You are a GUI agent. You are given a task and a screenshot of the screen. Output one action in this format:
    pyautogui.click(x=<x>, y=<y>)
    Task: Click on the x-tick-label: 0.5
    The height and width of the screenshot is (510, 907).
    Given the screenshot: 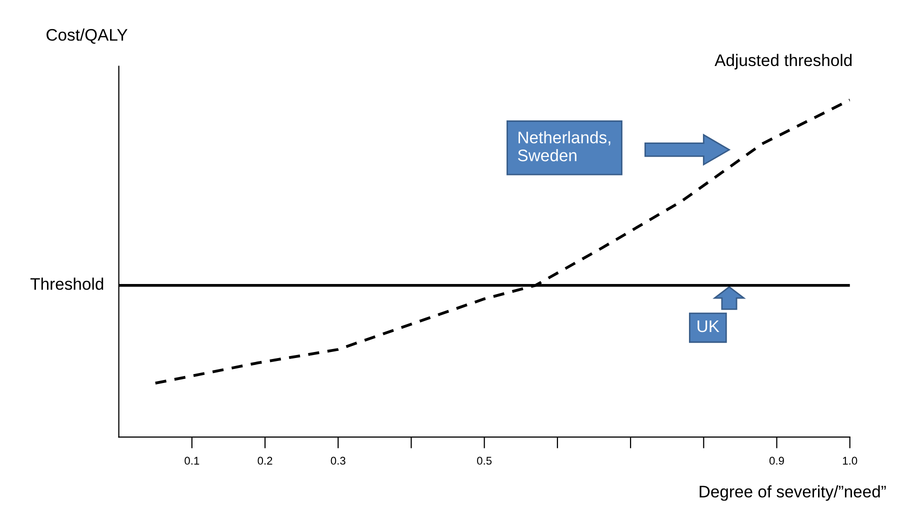 What is the action you would take?
    pyautogui.click(x=484, y=460)
    